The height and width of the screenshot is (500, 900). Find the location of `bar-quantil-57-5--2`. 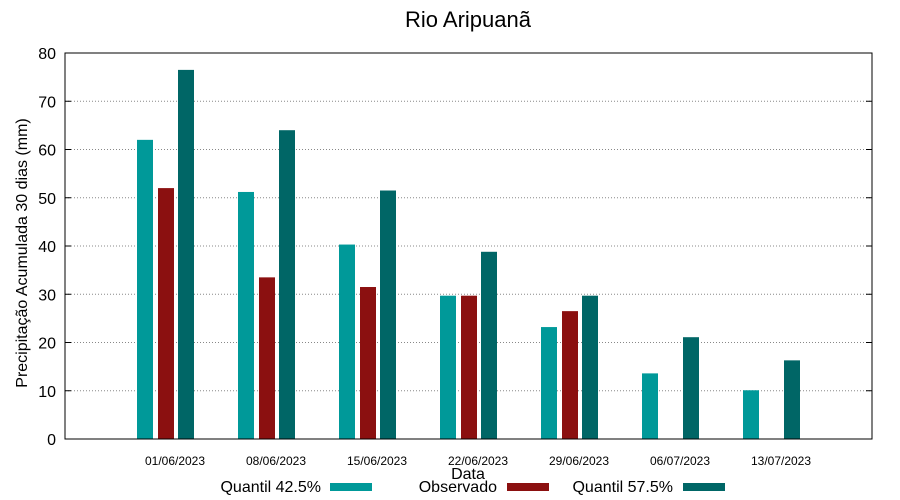

bar-quantil-57-5--2 is located at coordinates (388, 314).